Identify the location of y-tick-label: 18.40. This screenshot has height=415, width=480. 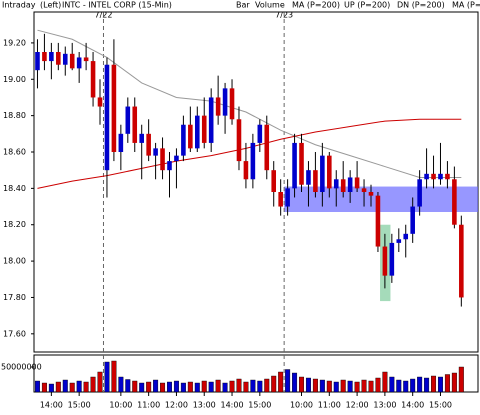
(14, 188).